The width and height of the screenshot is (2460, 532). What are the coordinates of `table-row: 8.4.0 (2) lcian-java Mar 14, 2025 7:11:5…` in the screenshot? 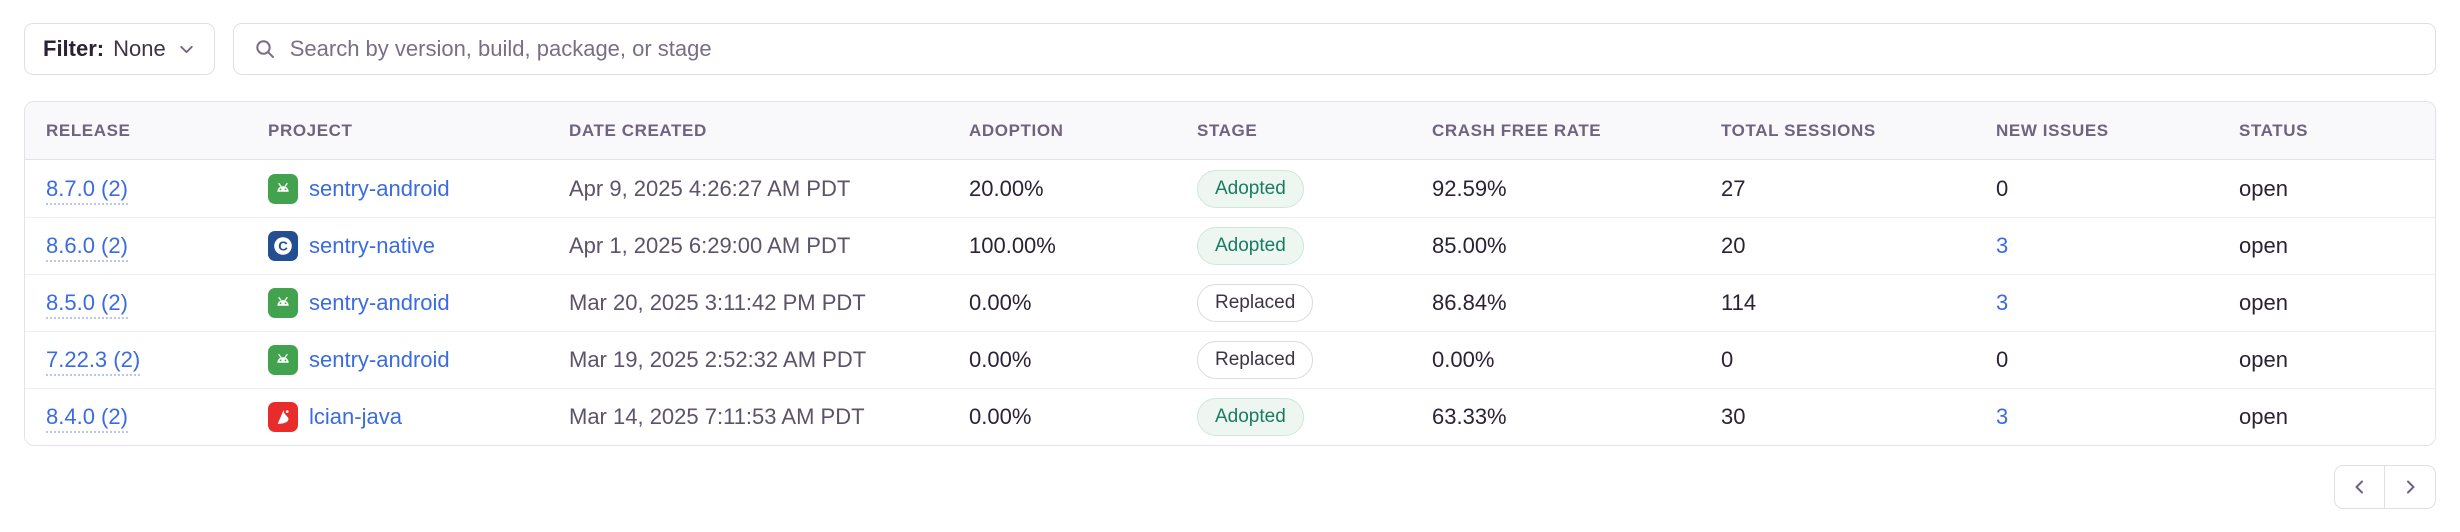 It's located at (1230, 416).